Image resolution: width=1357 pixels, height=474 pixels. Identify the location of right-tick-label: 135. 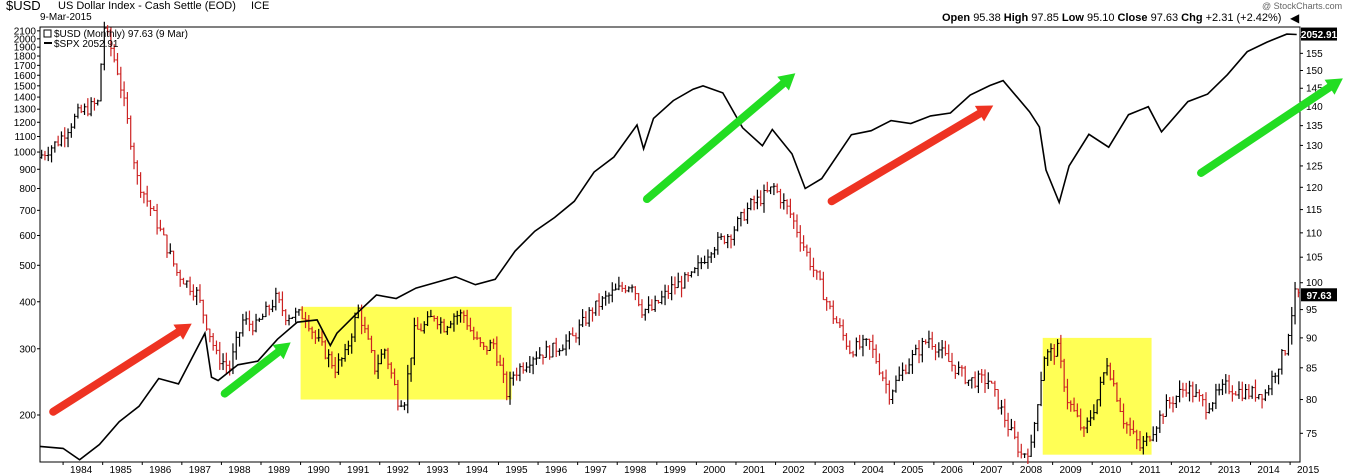
(1314, 126).